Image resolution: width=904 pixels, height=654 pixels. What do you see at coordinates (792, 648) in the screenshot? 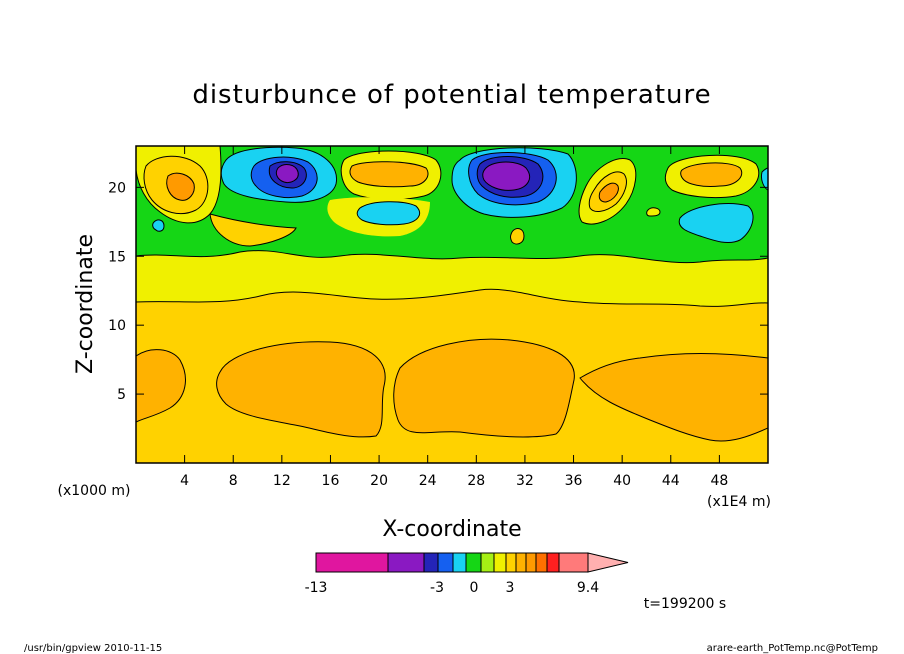
I see `footer-right: arare-earth_PotTemp.nc@PotTemp` at bounding box center [792, 648].